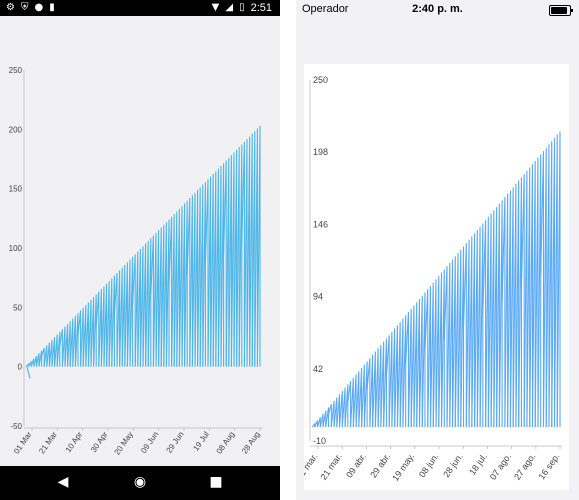  What do you see at coordinates (16, 248) in the screenshot?
I see `y-tick-label: 100` at bounding box center [16, 248].